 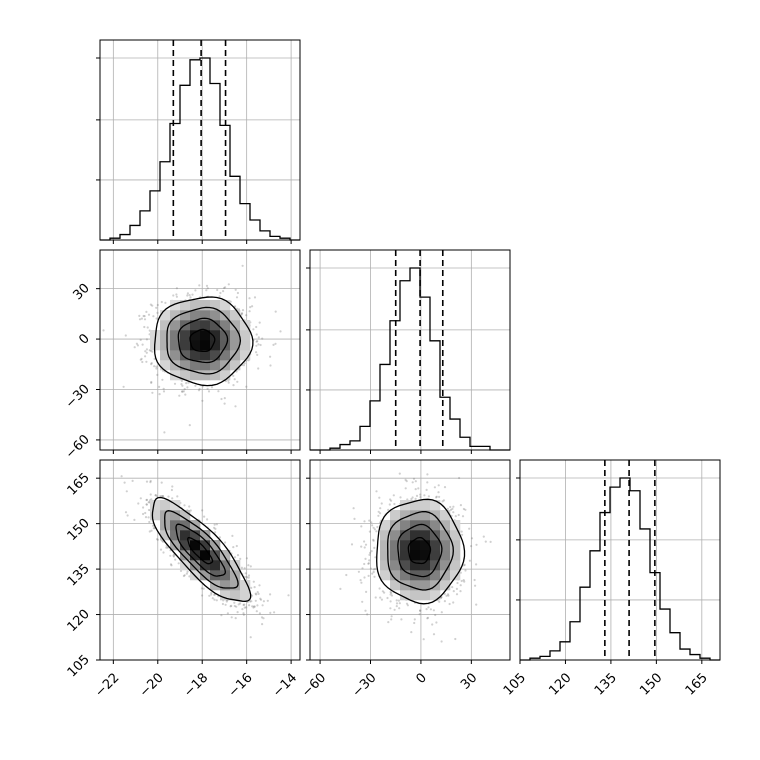 I want to click on x-tick-label: 120, so click(x=560, y=684).